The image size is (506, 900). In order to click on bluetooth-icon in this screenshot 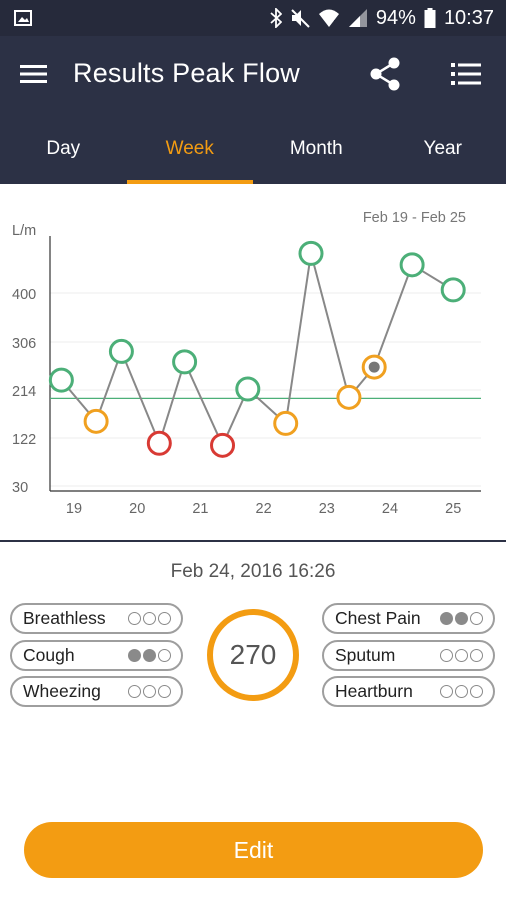, I will do `click(276, 18)`.